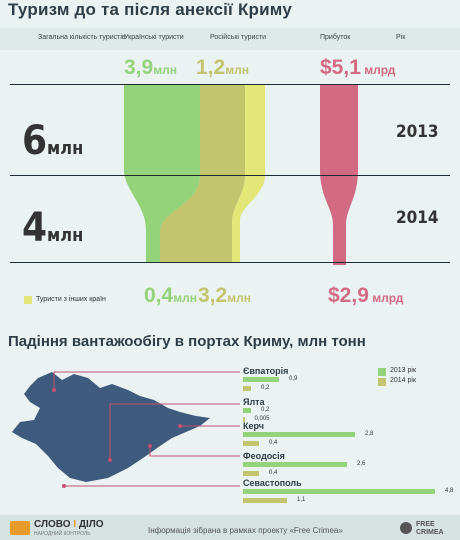  I want to click on profit-2013-value: $5,1 млрд, so click(358, 67).